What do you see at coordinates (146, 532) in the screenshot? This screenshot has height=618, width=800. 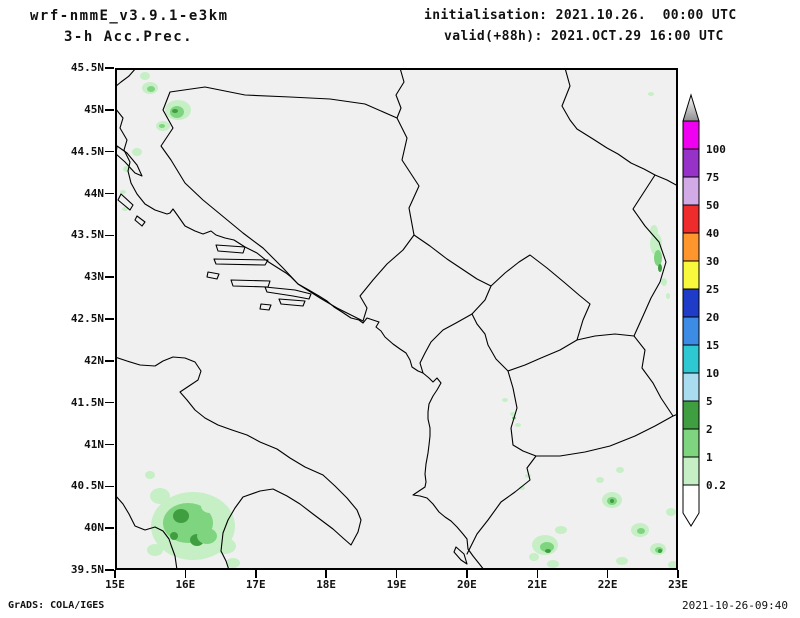 I see `italy-tyrrhenian-coast` at bounding box center [146, 532].